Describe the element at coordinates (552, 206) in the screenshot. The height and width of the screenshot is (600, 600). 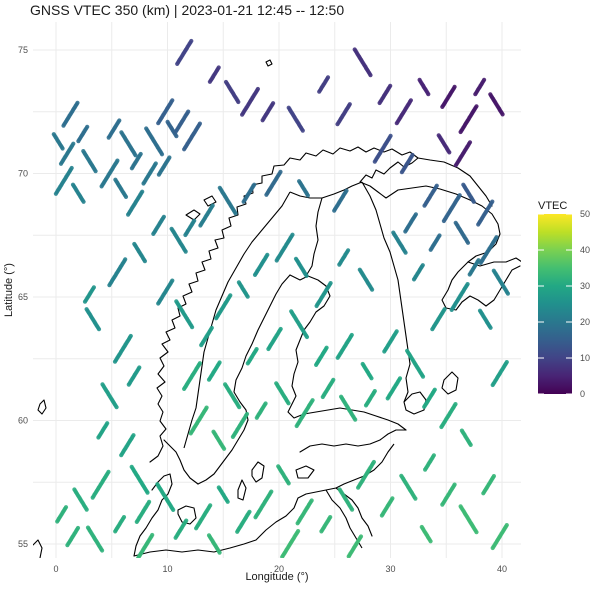
I see `legend-title: VTEC` at that location.